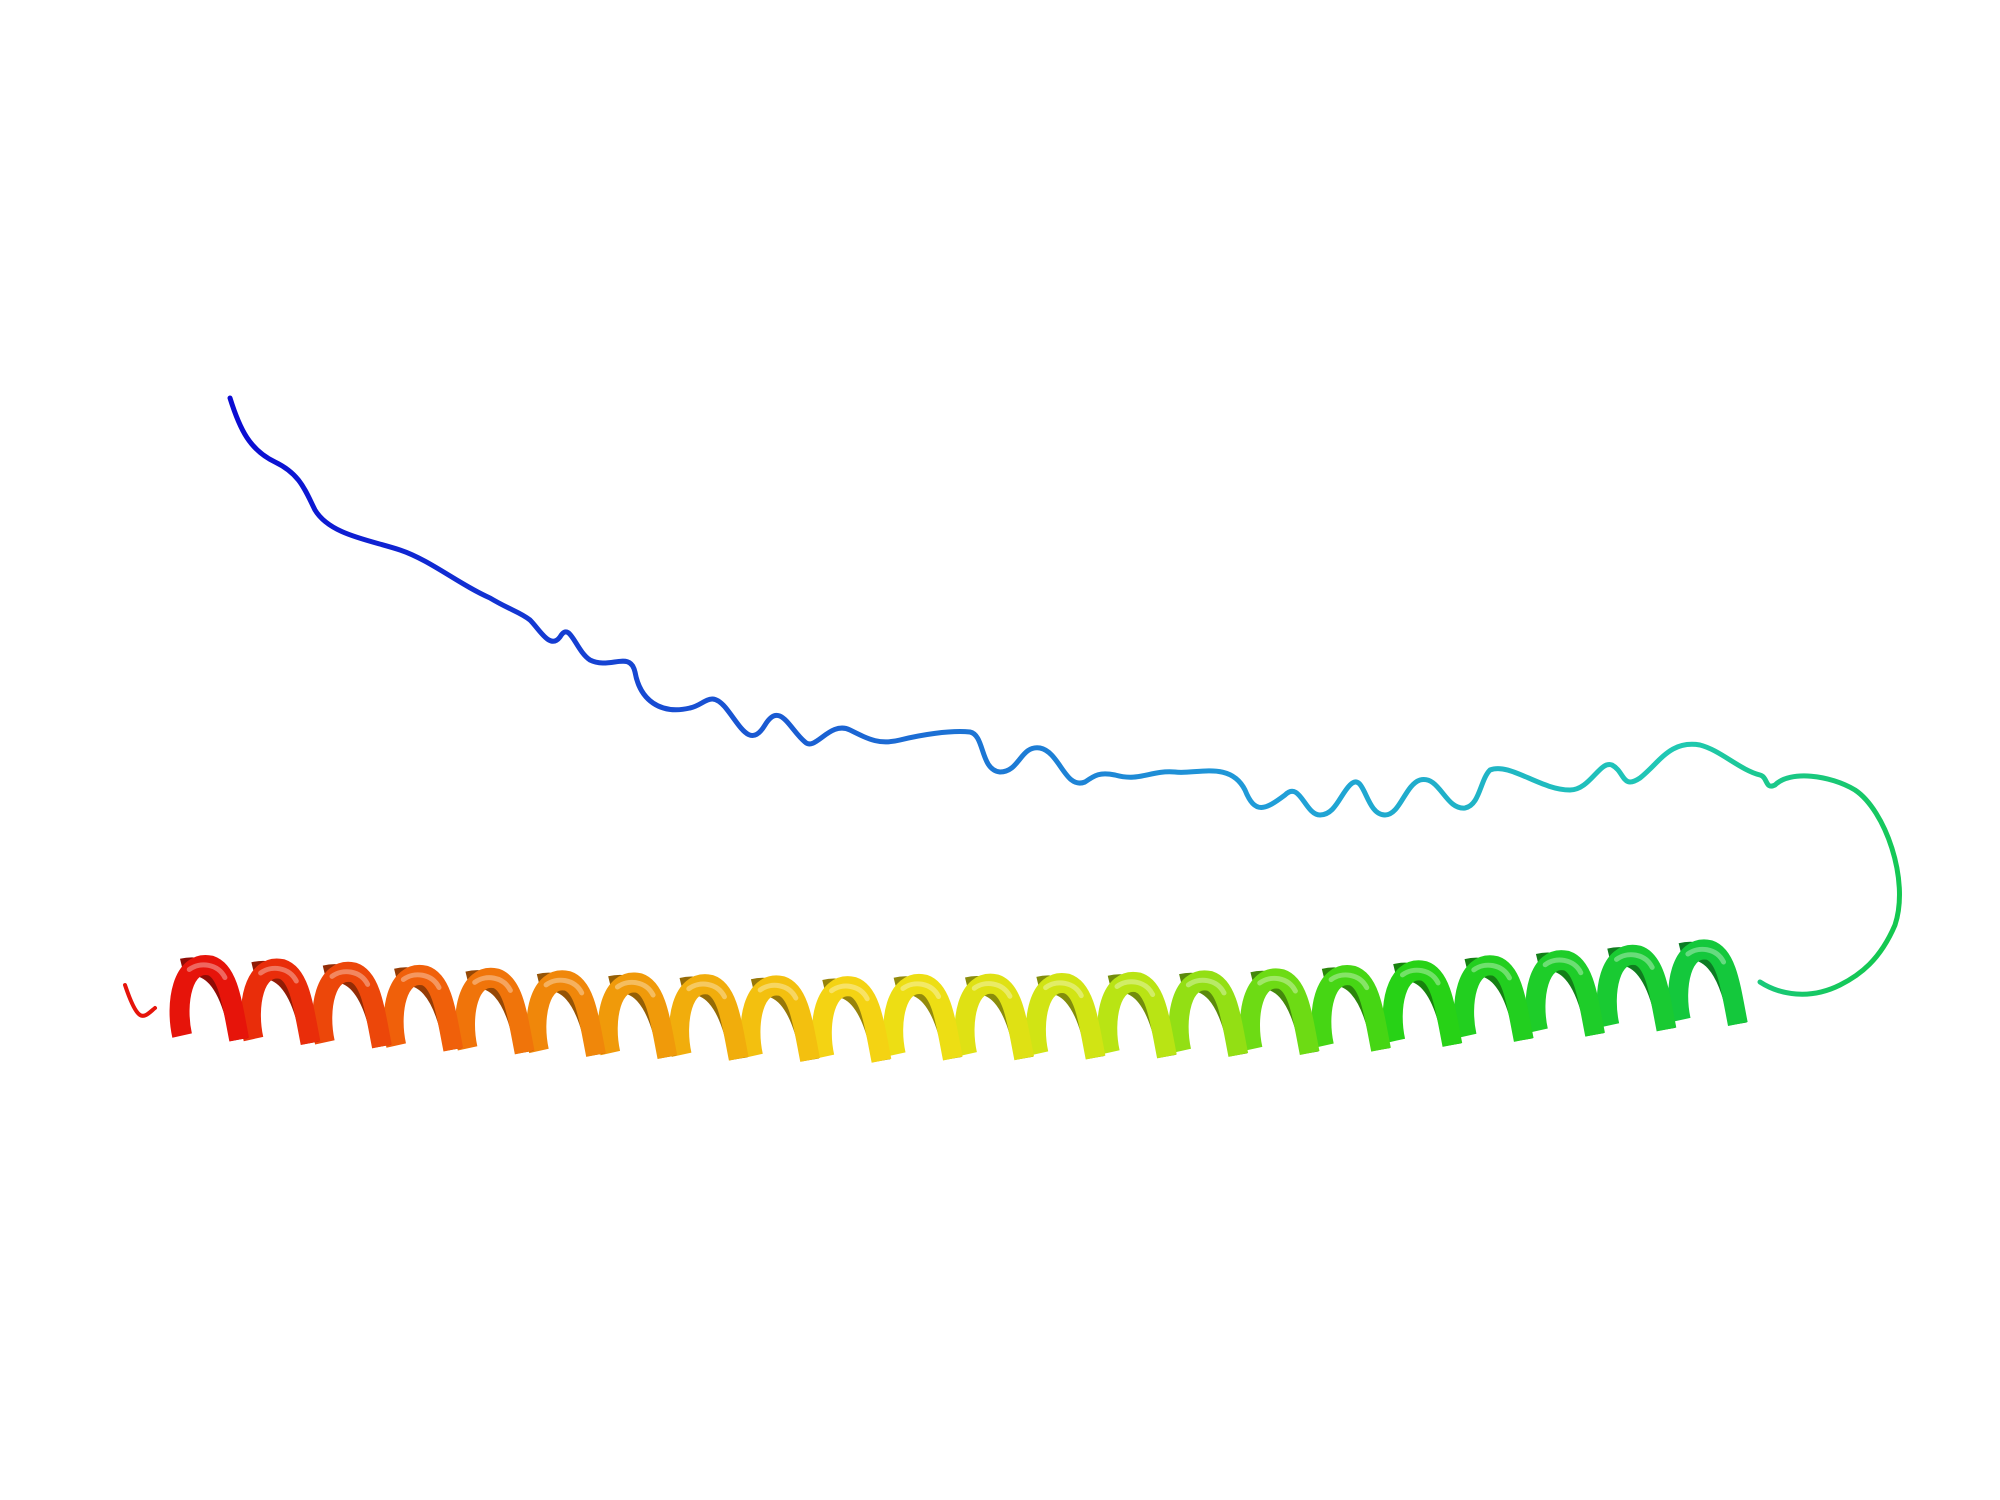 This screenshot has width=2000, height=1500. I want to click on c-terminal-tail, so click(140, 1000).